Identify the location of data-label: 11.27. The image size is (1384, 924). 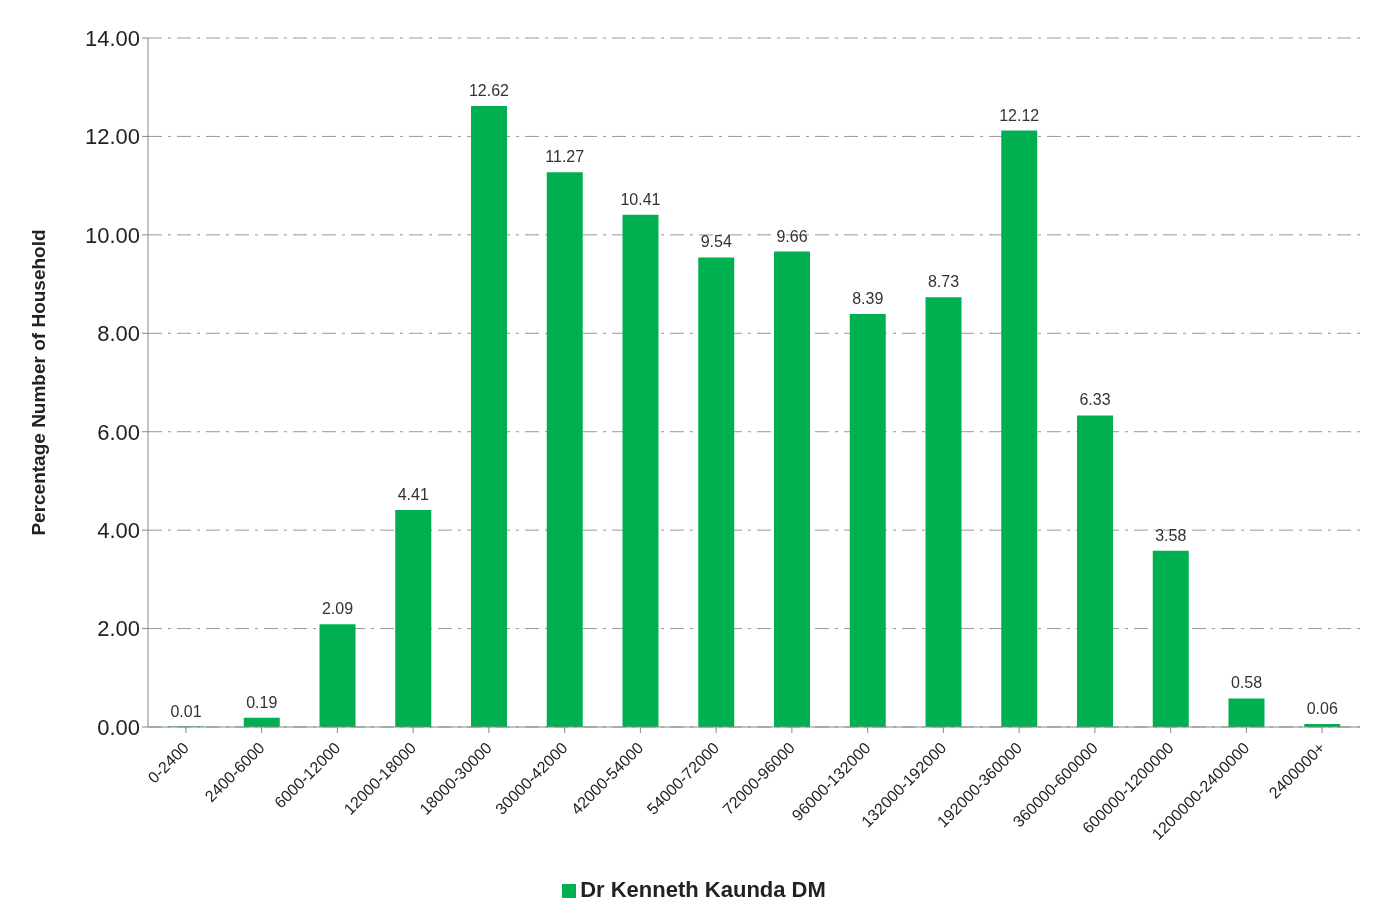
(565, 157).